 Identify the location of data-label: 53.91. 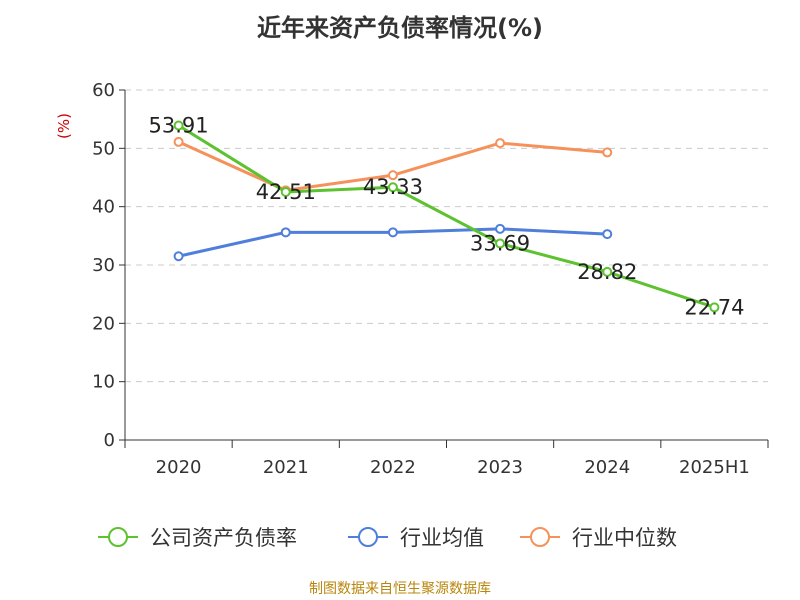
(179, 126).